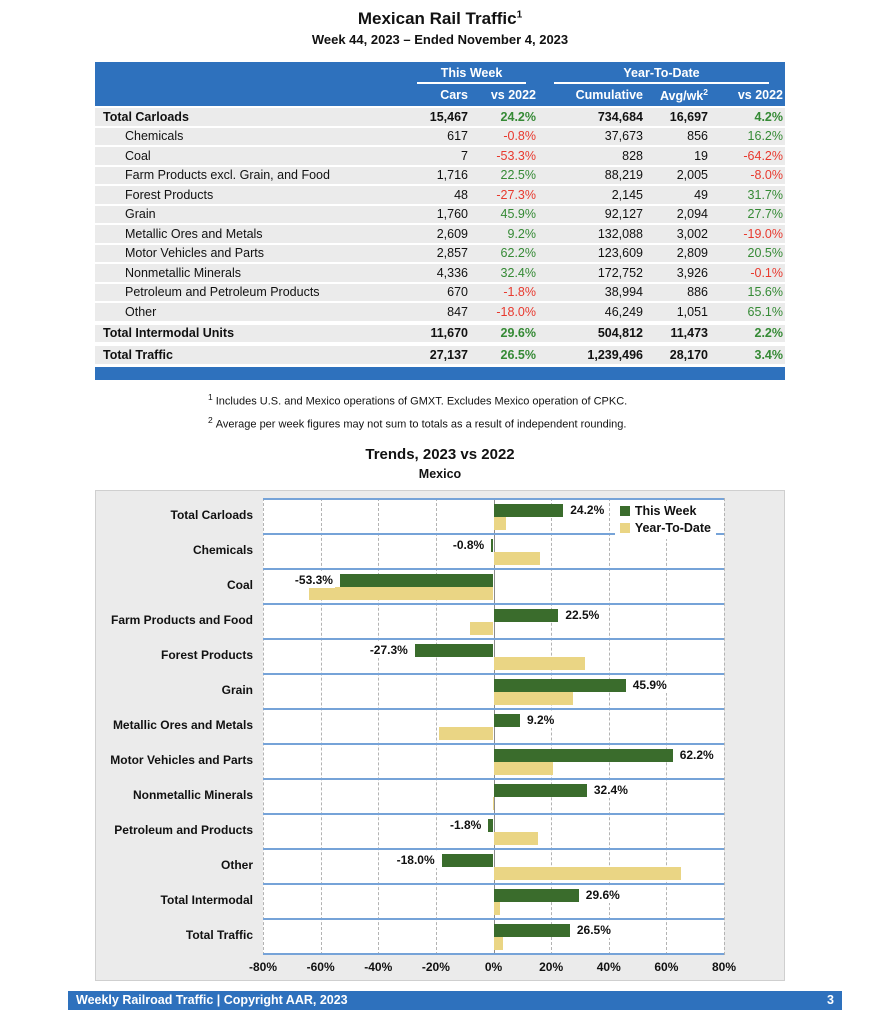  Describe the element at coordinates (624, 511) in the screenshot. I see `legend-marker-this-week-icon` at that location.